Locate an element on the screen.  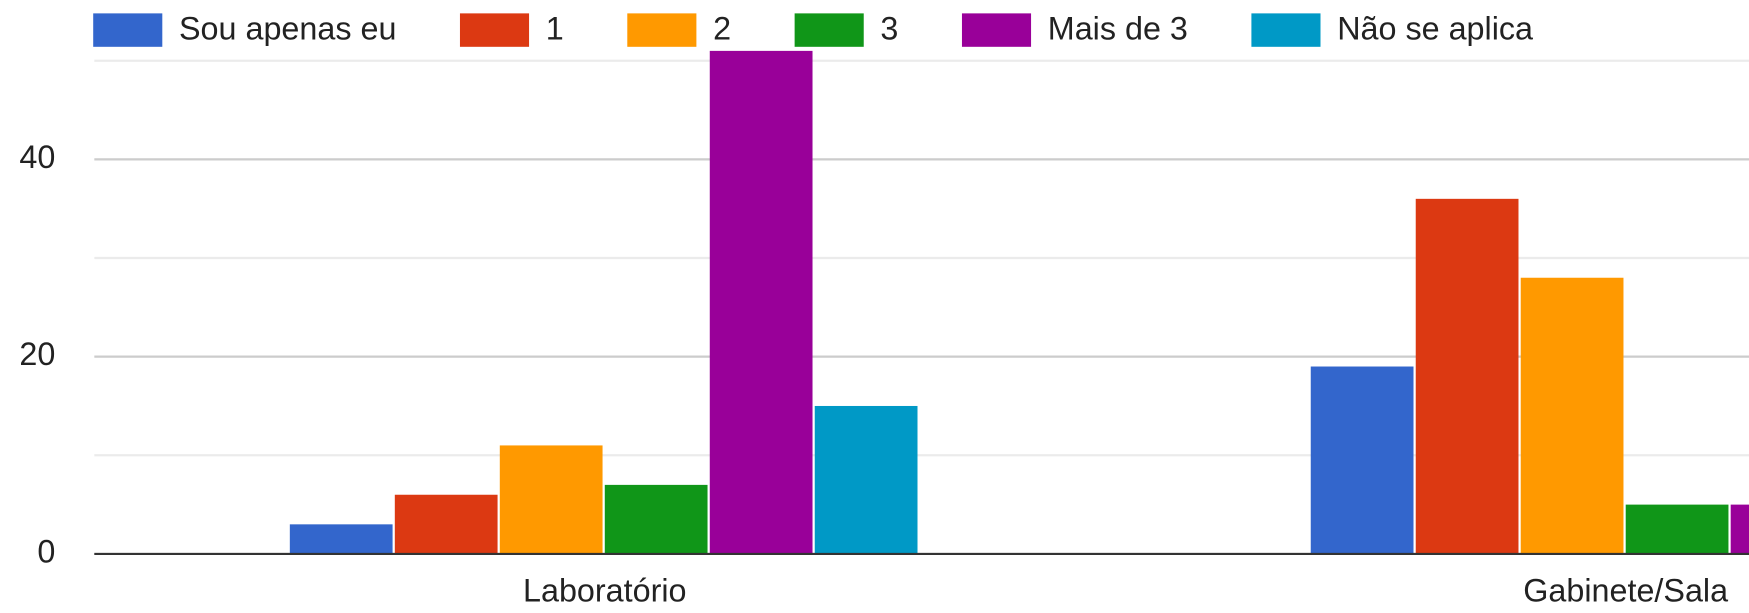
legend-label: 1 is located at coordinates (555, 29).